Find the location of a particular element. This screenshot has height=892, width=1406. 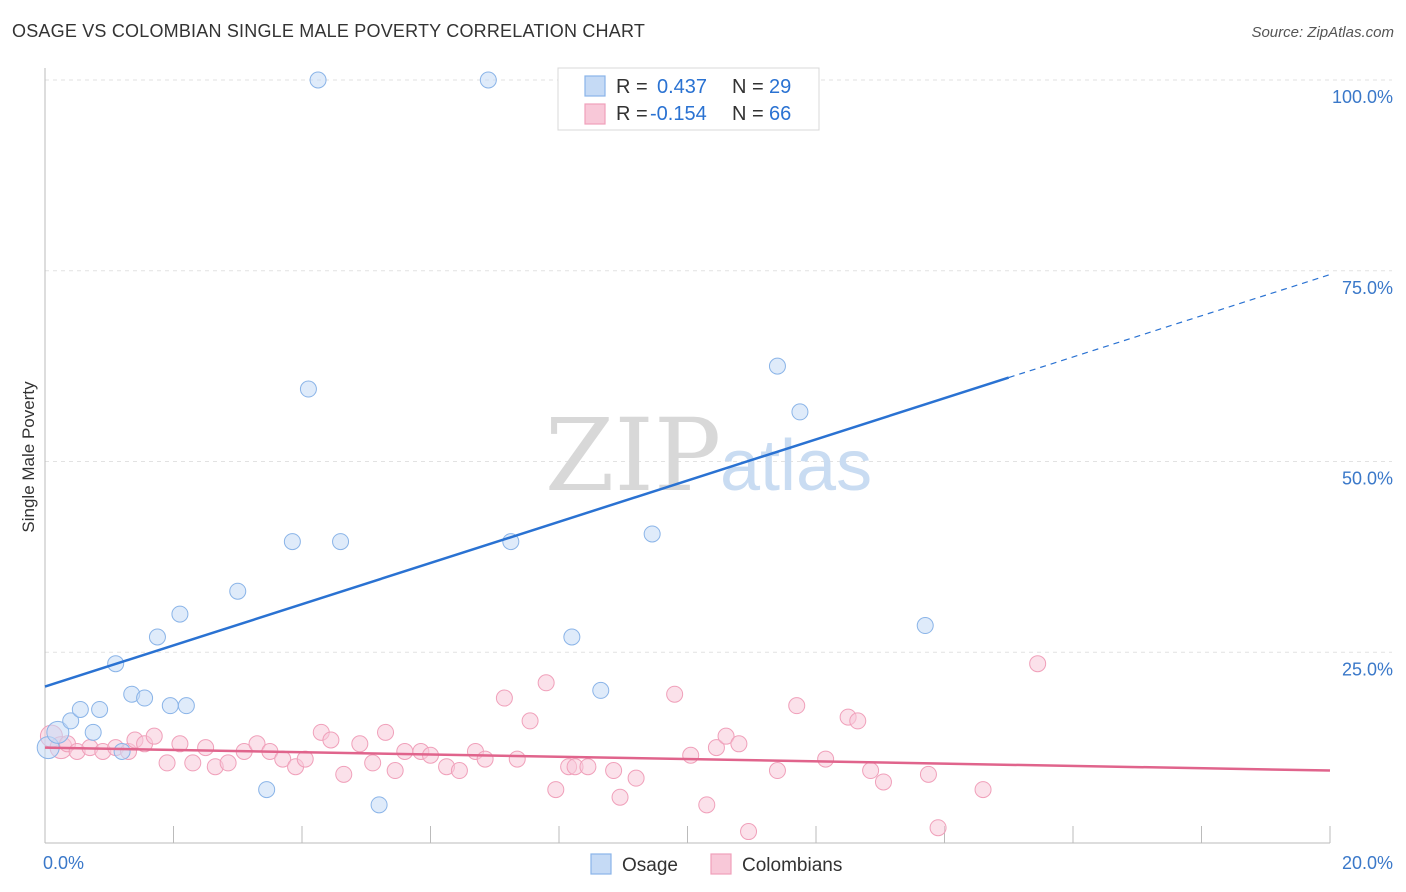

x-tick-label-max: 20.0% is located at coordinates (1367, 863).